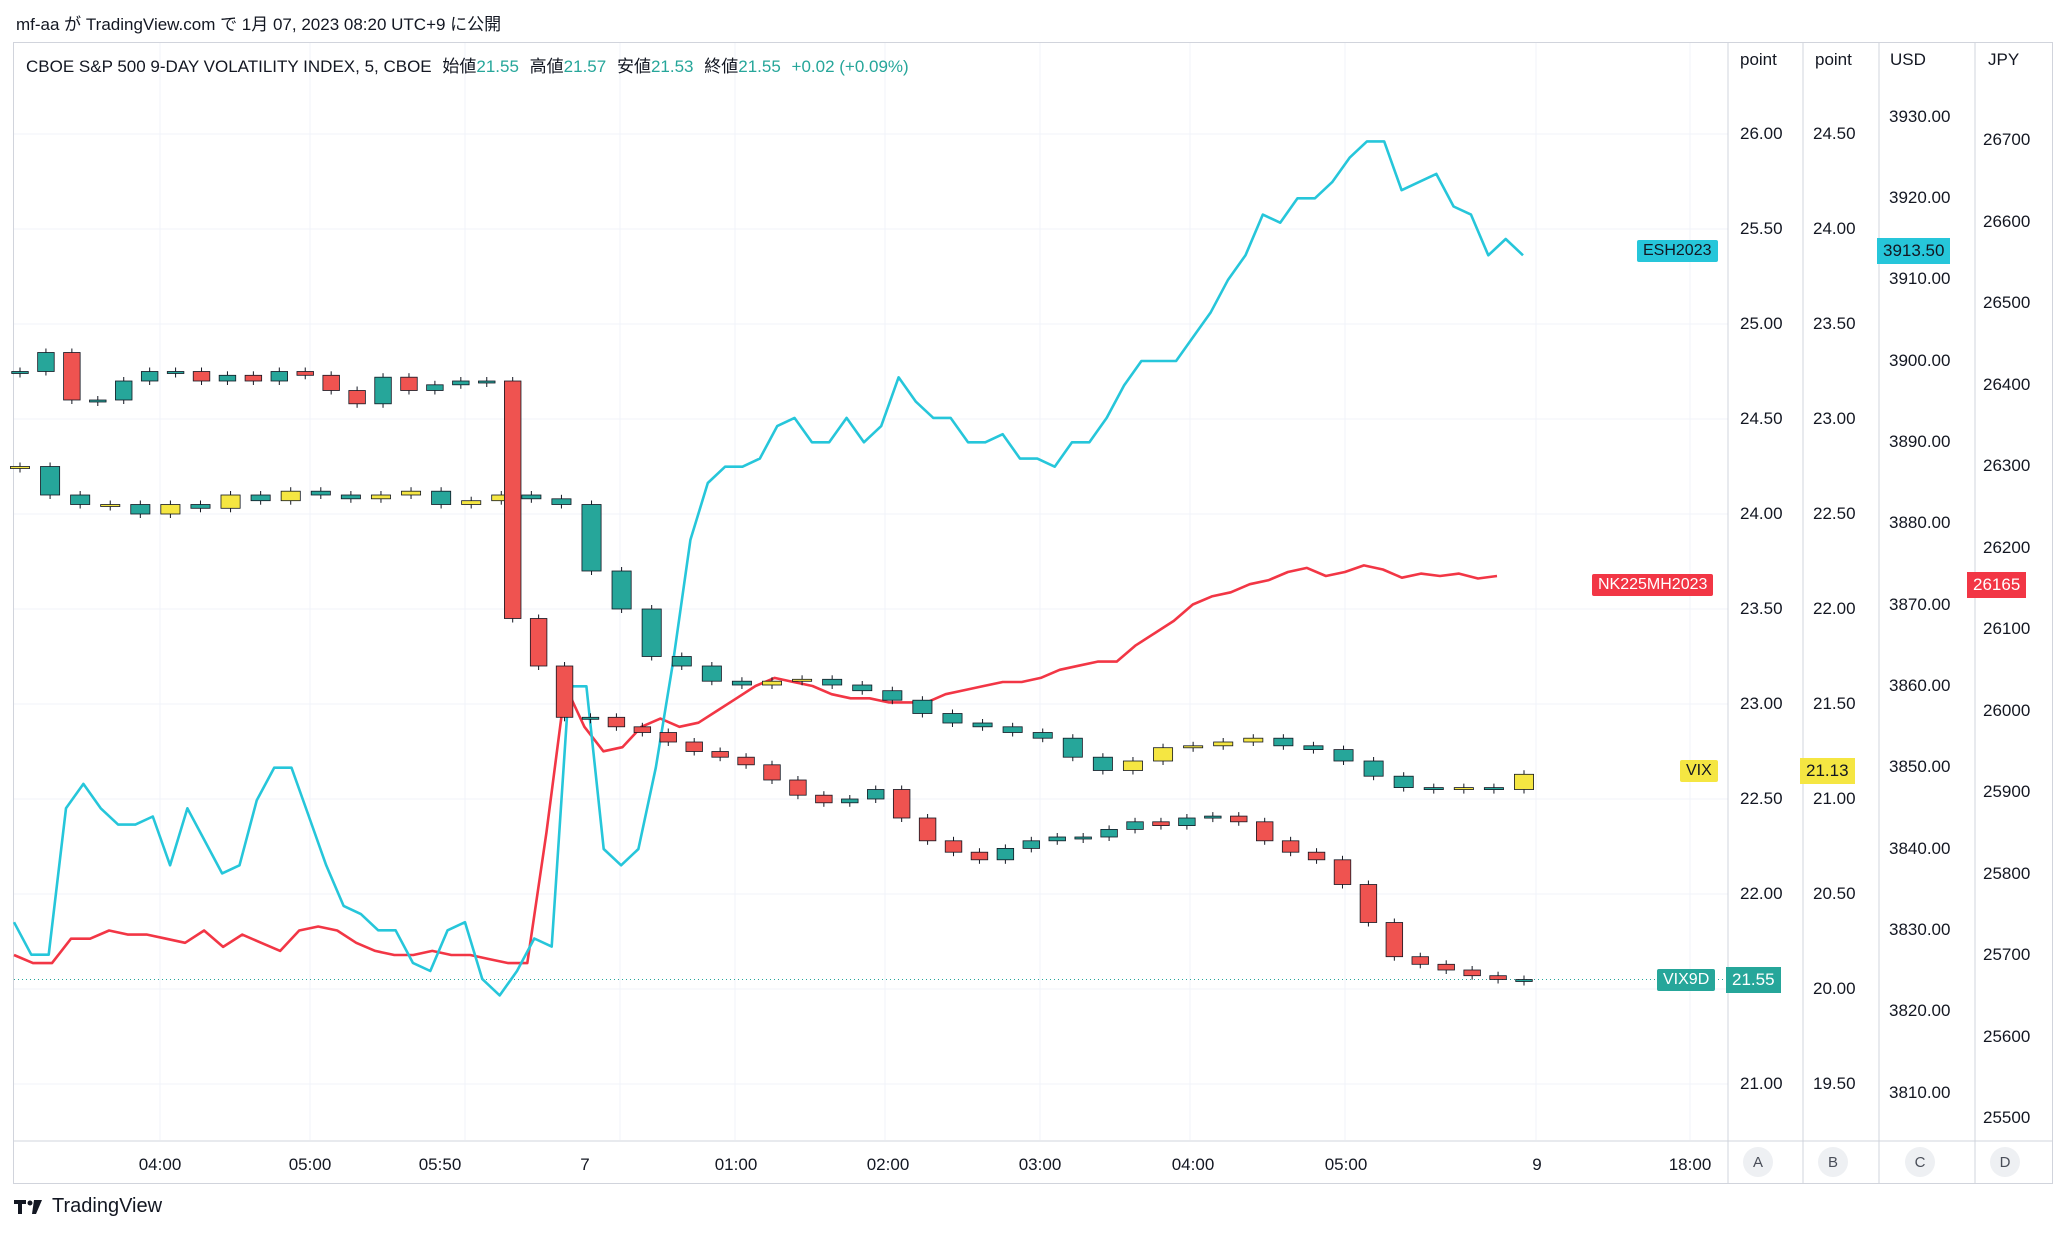 The height and width of the screenshot is (1234, 2057). Describe the element at coordinates (736, 1164) in the screenshot. I see `time-axis-tick: 01:00` at that location.